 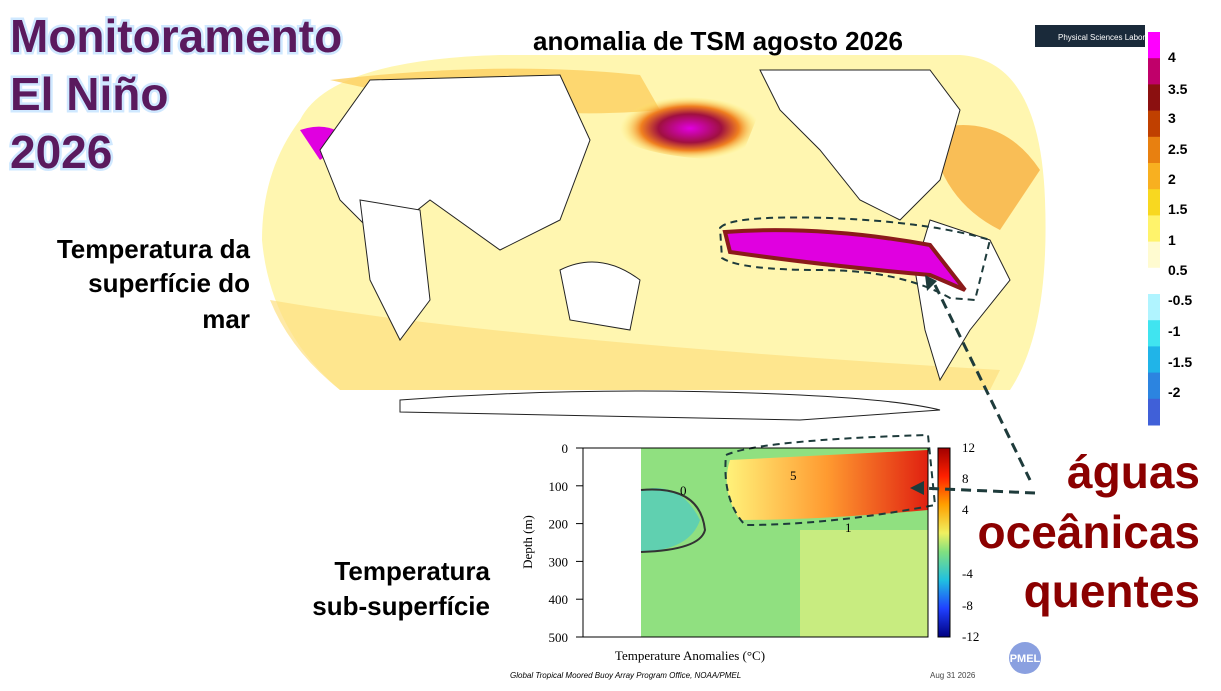 I want to click on y-tick-label: 200, so click(x=559, y=524).